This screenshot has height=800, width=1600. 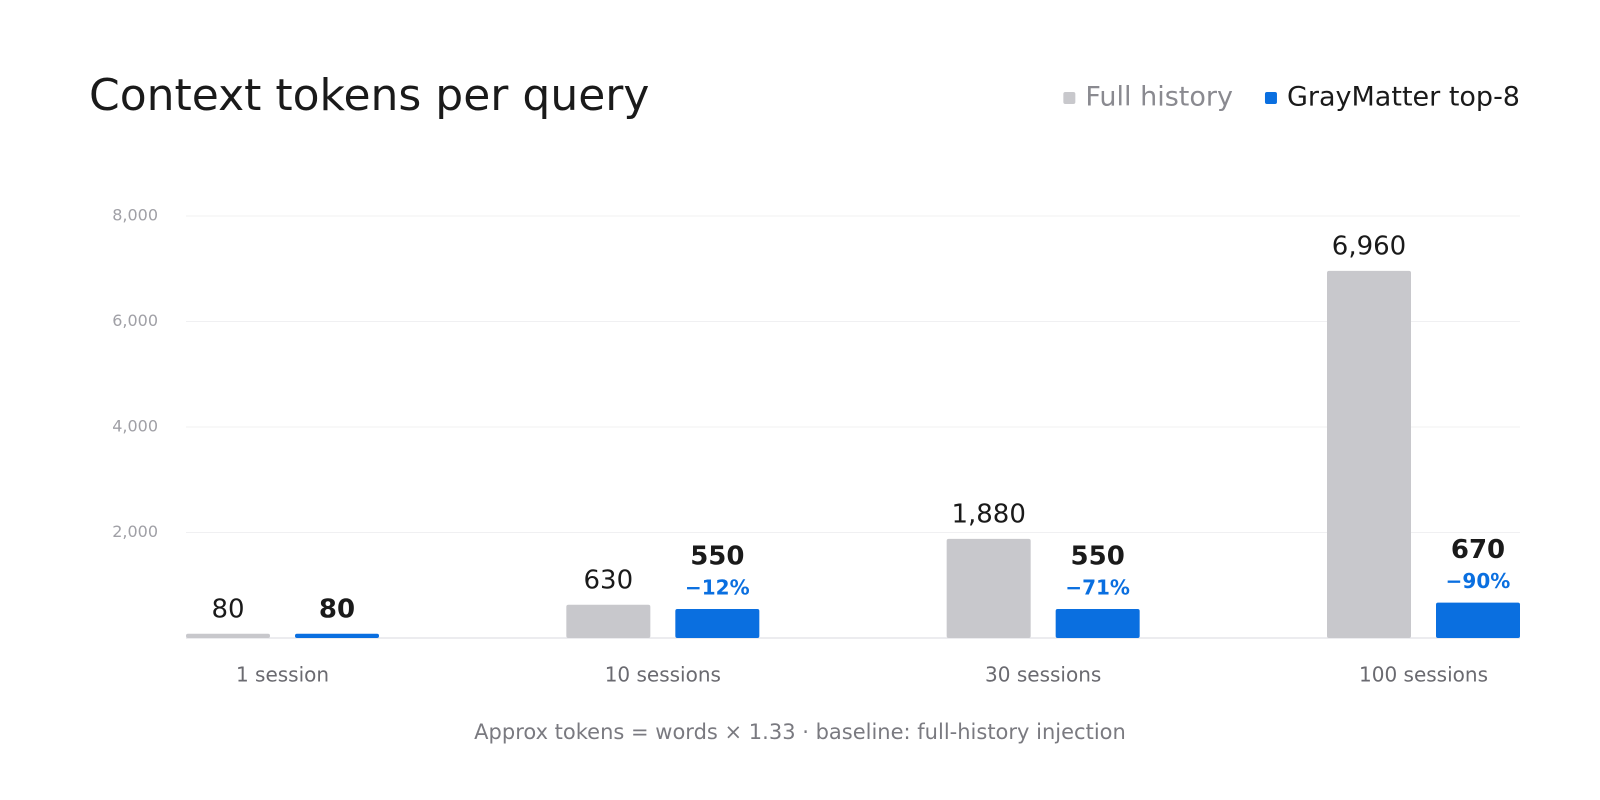 I want to click on change-label: −71%, so click(x=1097, y=587).